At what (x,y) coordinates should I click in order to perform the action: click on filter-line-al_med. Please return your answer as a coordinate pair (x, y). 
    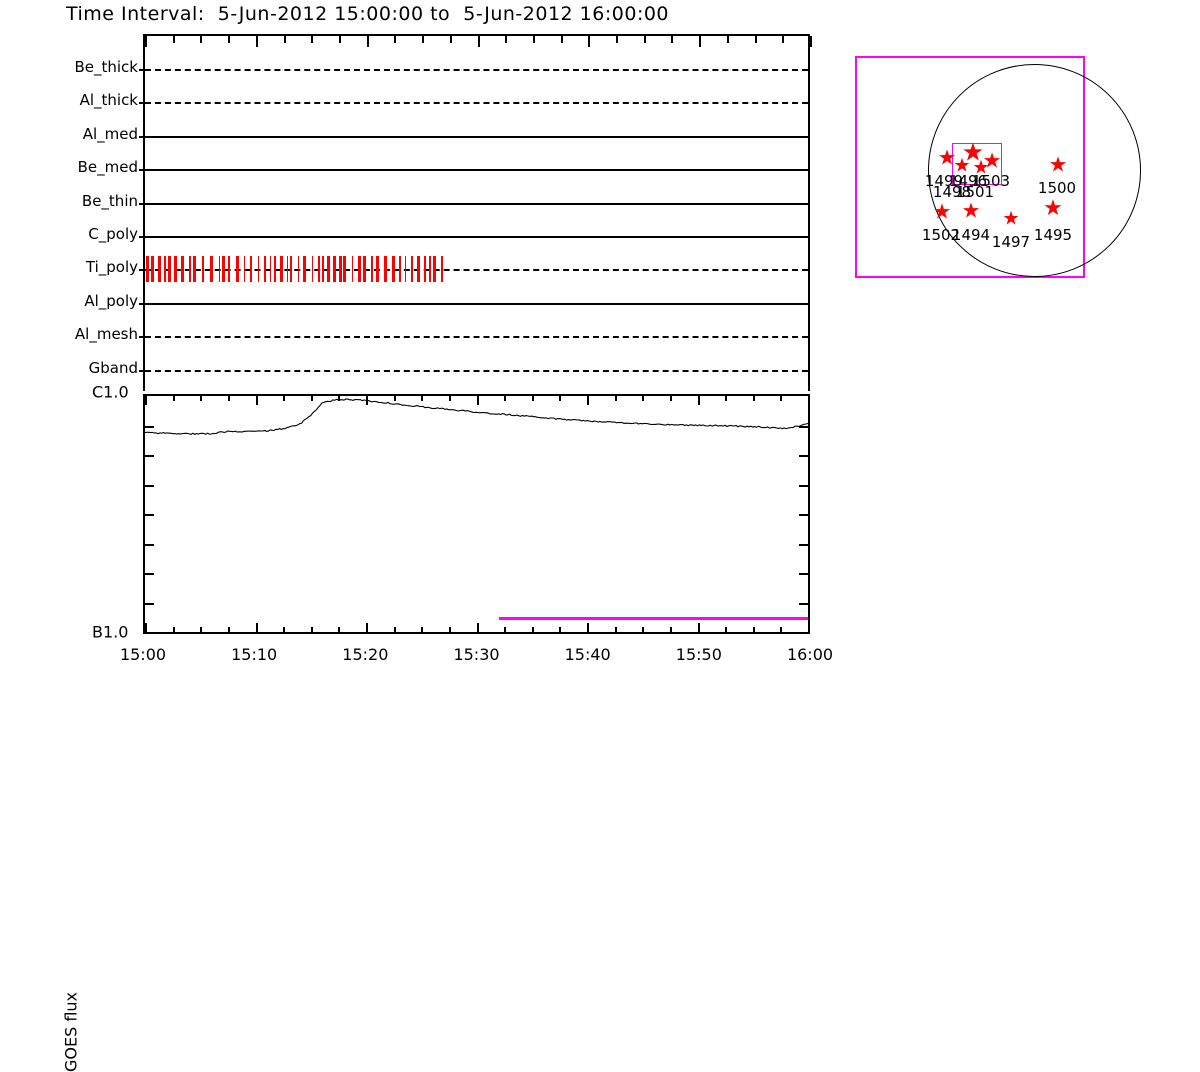
    Looking at the image, I should click on (476, 136).